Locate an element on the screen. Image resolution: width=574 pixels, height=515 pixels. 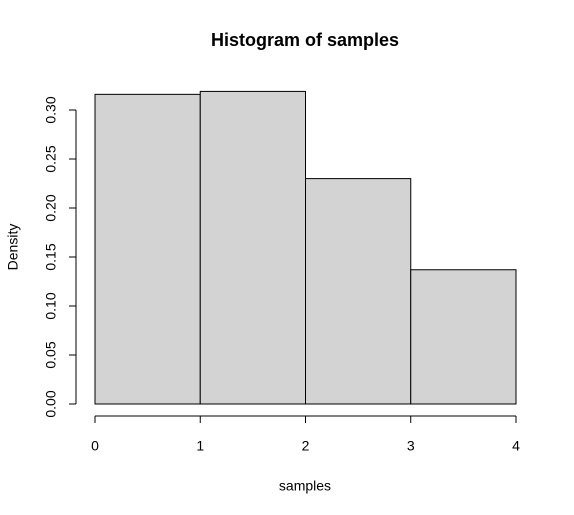
y-axis-label: Density is located at coordinates (13, 247).